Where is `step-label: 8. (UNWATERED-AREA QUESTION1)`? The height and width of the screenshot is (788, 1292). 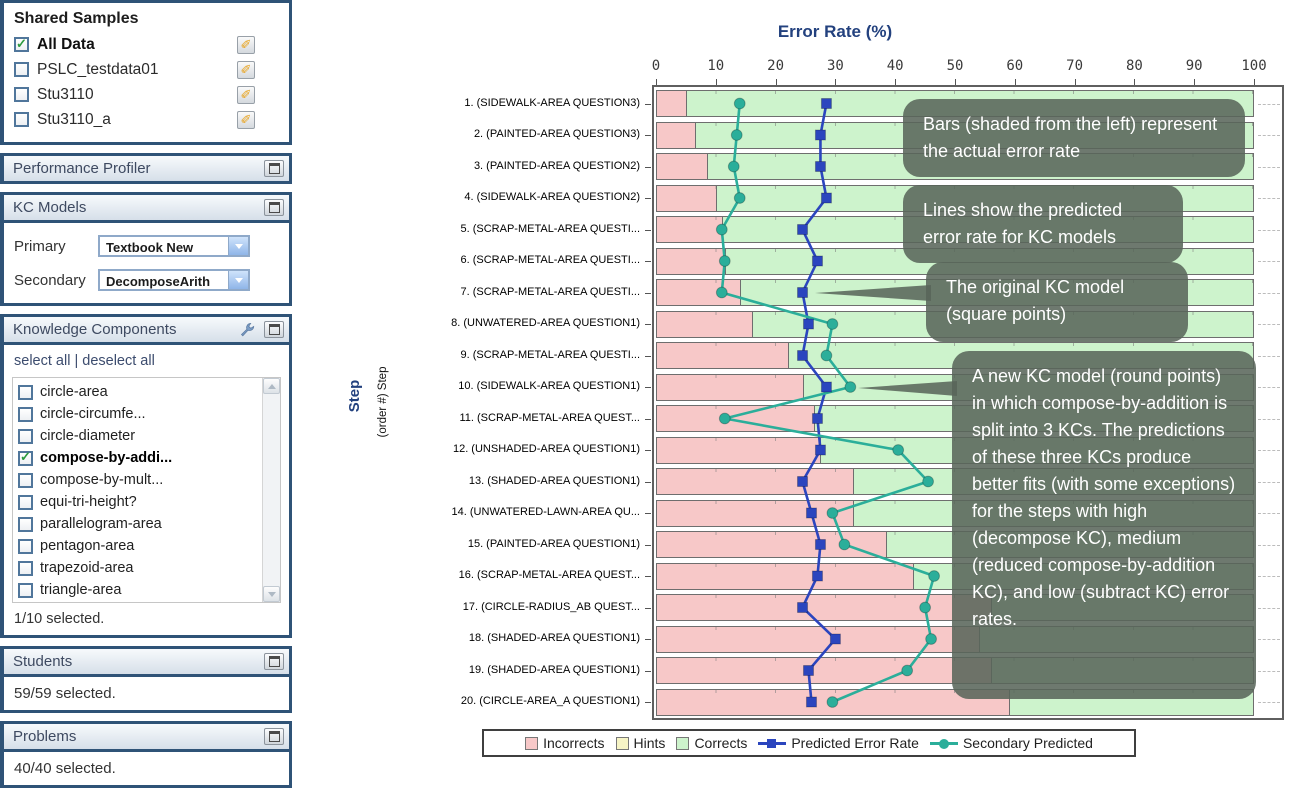 step-label: 8. (UNWATERED-AREA QUESTION1) is located at coordinates (545, 323).